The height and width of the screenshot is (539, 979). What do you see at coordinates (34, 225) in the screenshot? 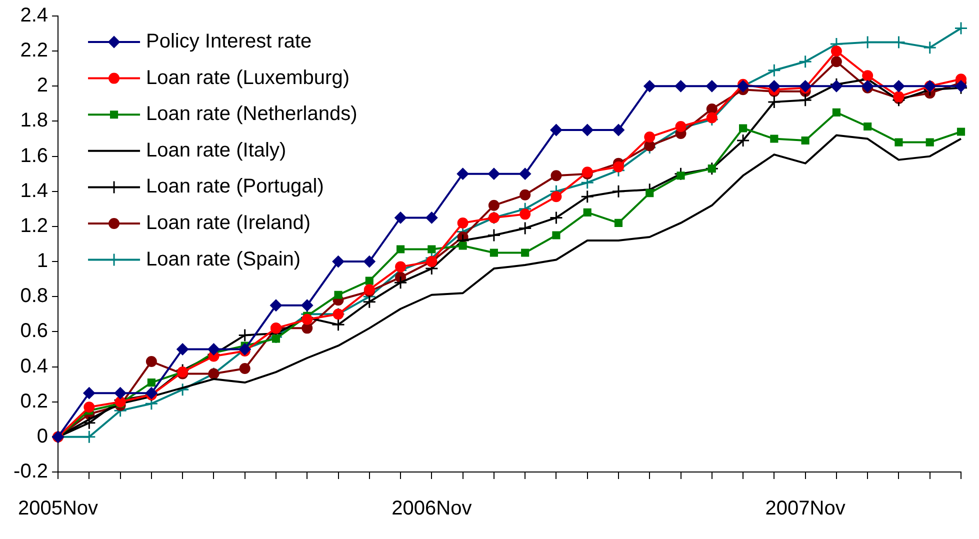
I see `y-tick-label: 1.2` at bounding box center [34, 225].